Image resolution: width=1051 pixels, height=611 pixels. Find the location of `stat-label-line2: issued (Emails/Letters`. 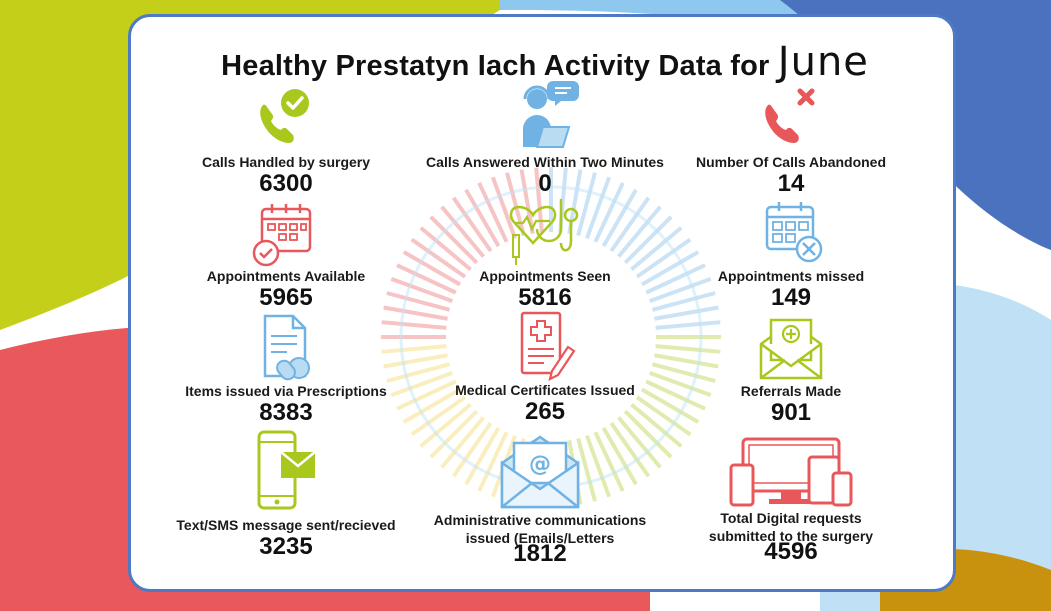

stat-label-line2: issued (Emails/Letters is located at coordinates (540, 538).